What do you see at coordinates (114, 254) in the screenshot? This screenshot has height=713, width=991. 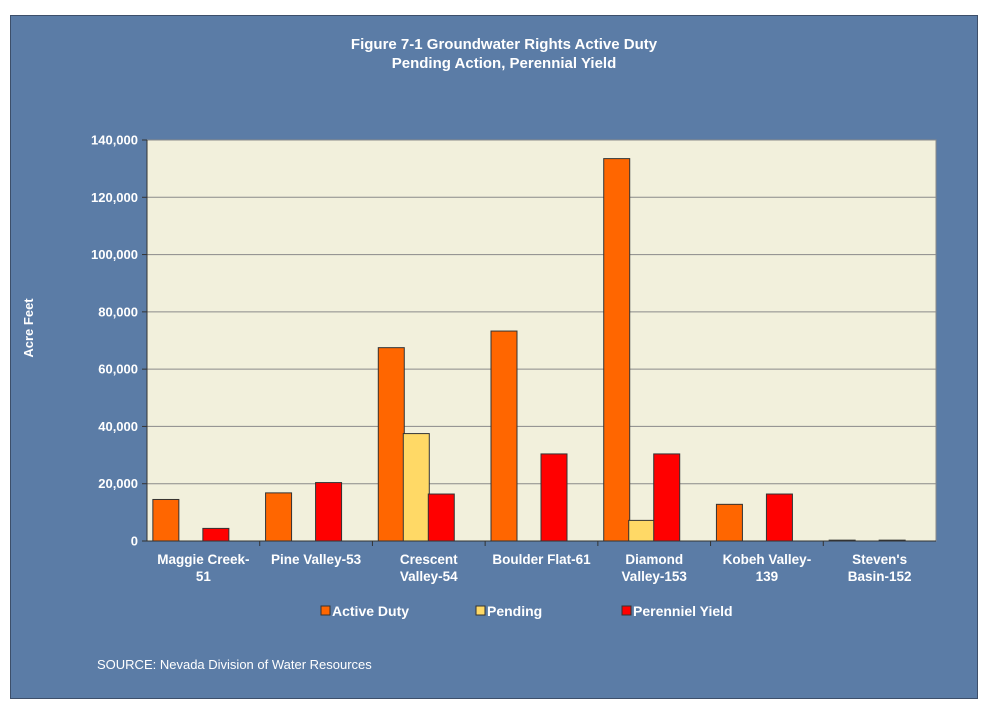 I see `y-tick-label: 100,000` at bounding box center [114, 254].